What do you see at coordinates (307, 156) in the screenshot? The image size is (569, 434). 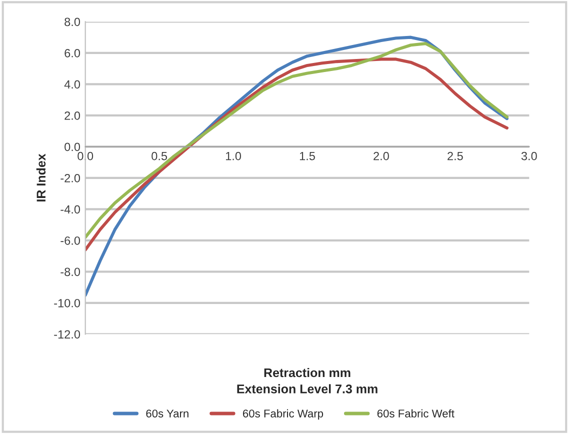 I see `x-tick-label: 1.5` at bounding box center [307, 156].